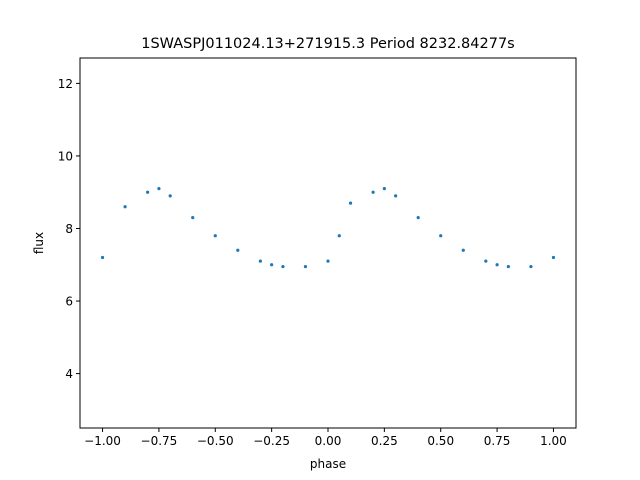 The image size is (640, 480). I want to click on y-tick-label: 4, so click(69, 374).